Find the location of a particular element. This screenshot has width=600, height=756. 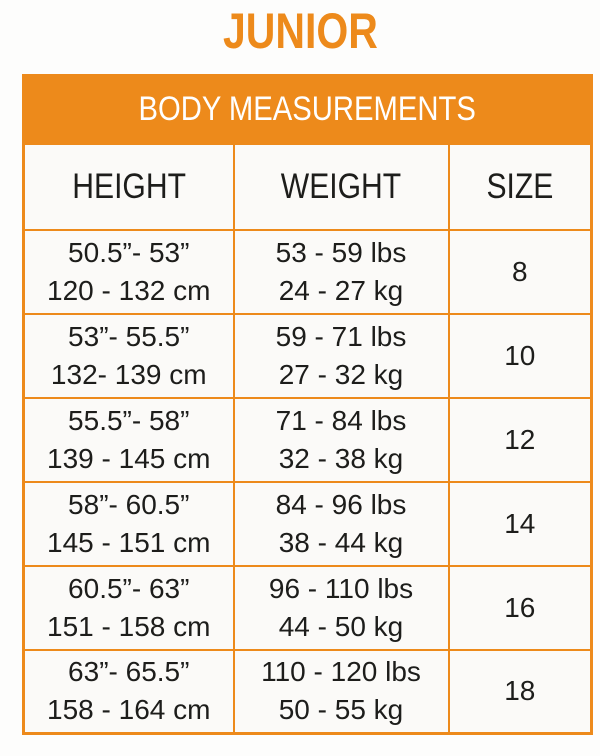

column-header-weight: WEIGHT is located at coordinates (341, 186).